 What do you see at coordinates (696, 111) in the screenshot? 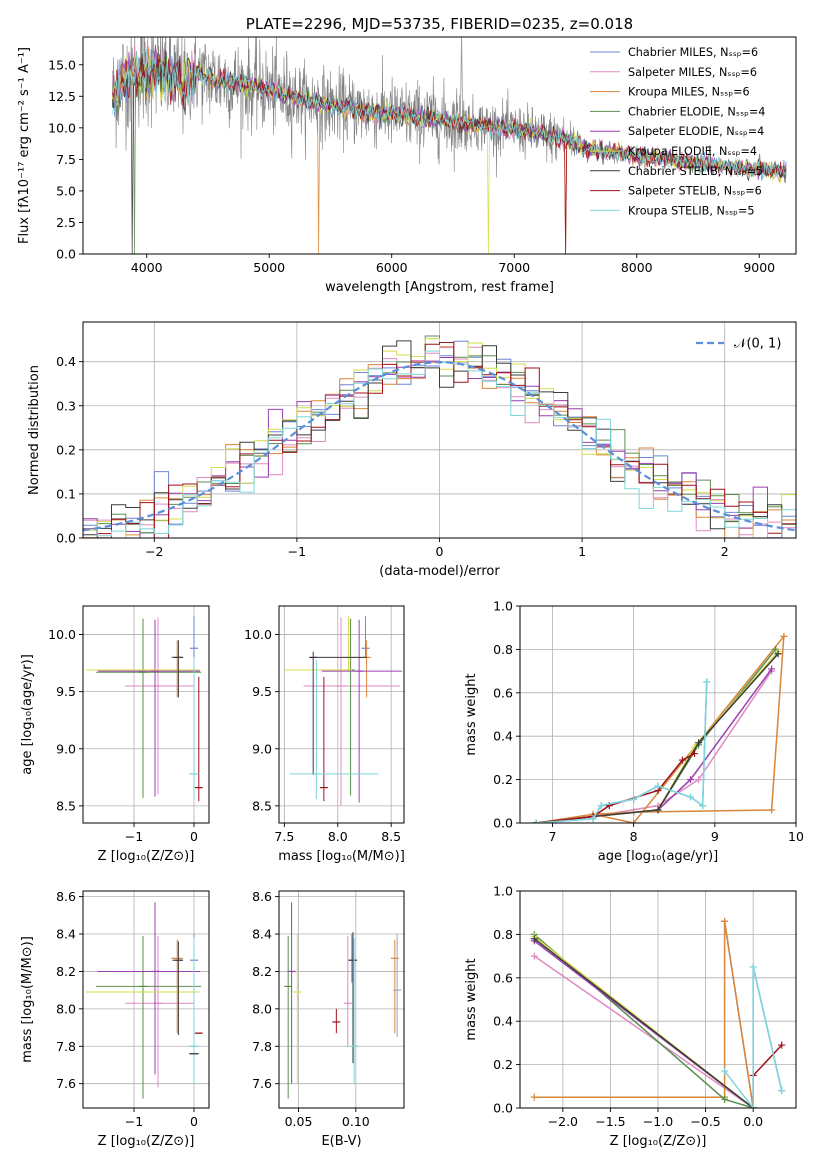
I see `legend-entry: Chabrier ELODIE, Nₛₛₚ=4` at bounding box center [696, 111].